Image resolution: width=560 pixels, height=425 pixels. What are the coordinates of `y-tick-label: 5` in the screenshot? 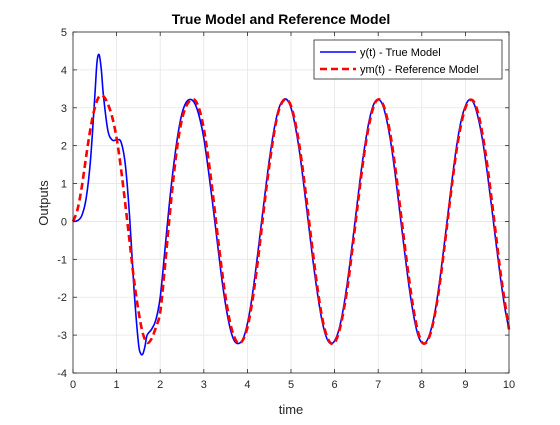 It's located at (64, 33).